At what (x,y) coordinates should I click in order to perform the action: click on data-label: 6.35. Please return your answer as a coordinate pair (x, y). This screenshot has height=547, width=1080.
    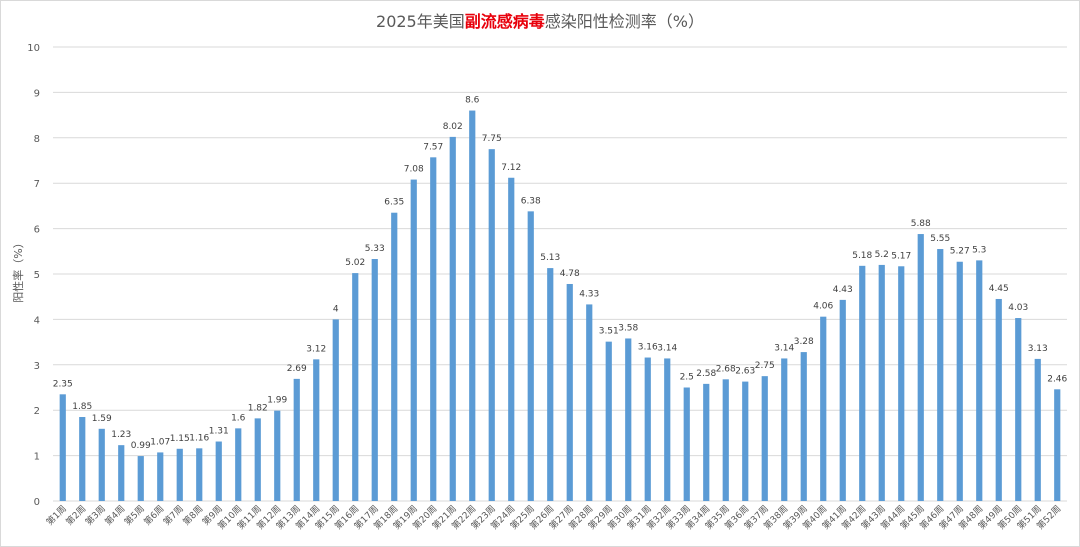
    Looking at the image, I should click on (394, 203).